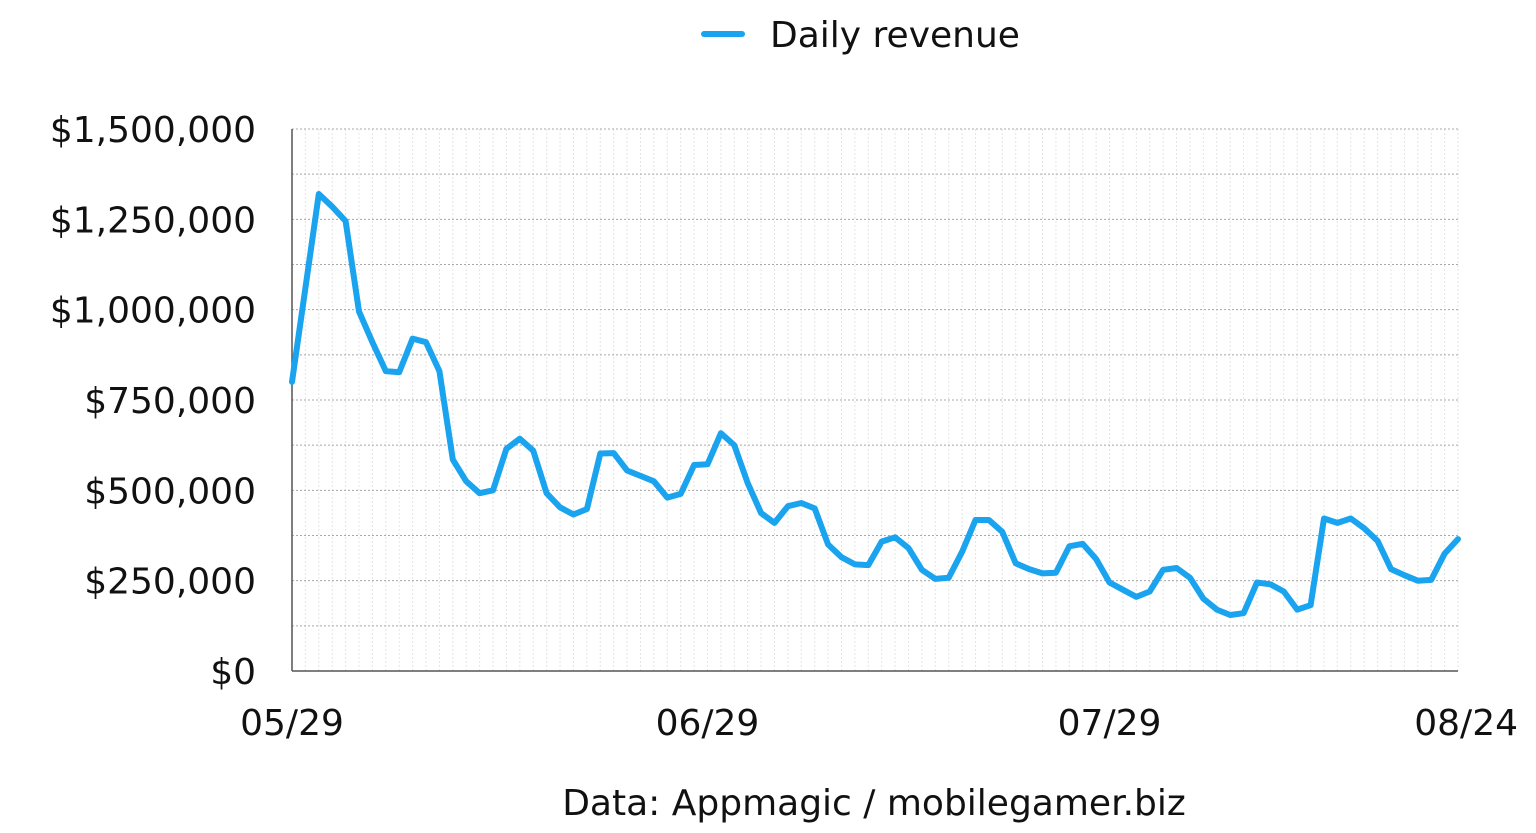 Image resolution: width=1536 pixels, height=833 pixels. I want to click on x-tick-label: 07/29, so click(1110, 723).